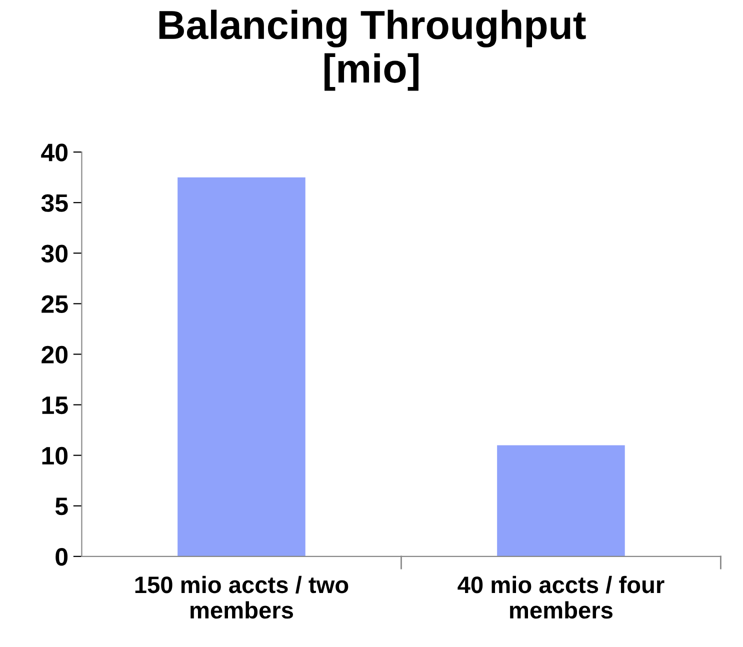 Image resolution: width=743 pixels, height=647 pixels. What do you see at coordinates (55, 455) in the screenshot?
I see `y-tick-label: 10` at bounding box center [55, 455].